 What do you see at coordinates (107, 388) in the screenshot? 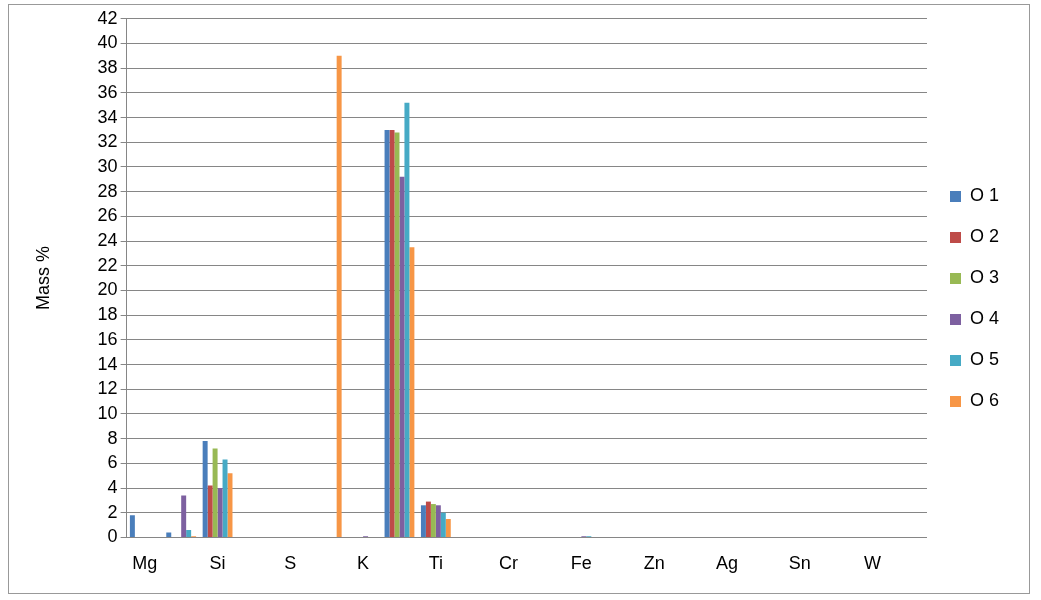
I see `y-tick-label: 12` at bounding box center [107, 388].